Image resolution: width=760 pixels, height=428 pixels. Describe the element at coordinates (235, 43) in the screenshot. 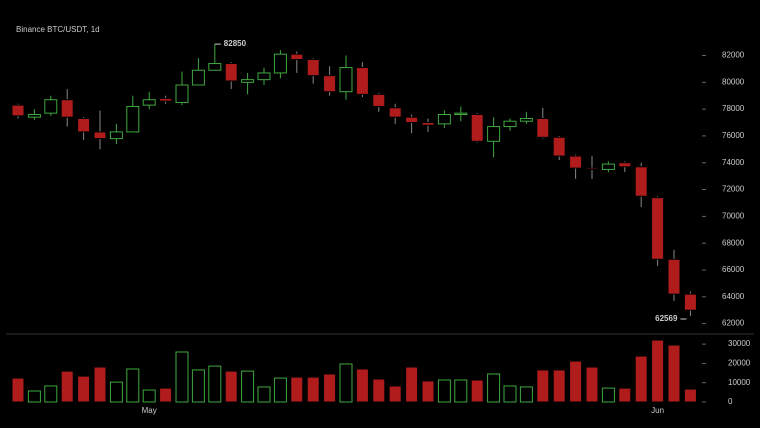

I see `high-label: 82850` at that location.